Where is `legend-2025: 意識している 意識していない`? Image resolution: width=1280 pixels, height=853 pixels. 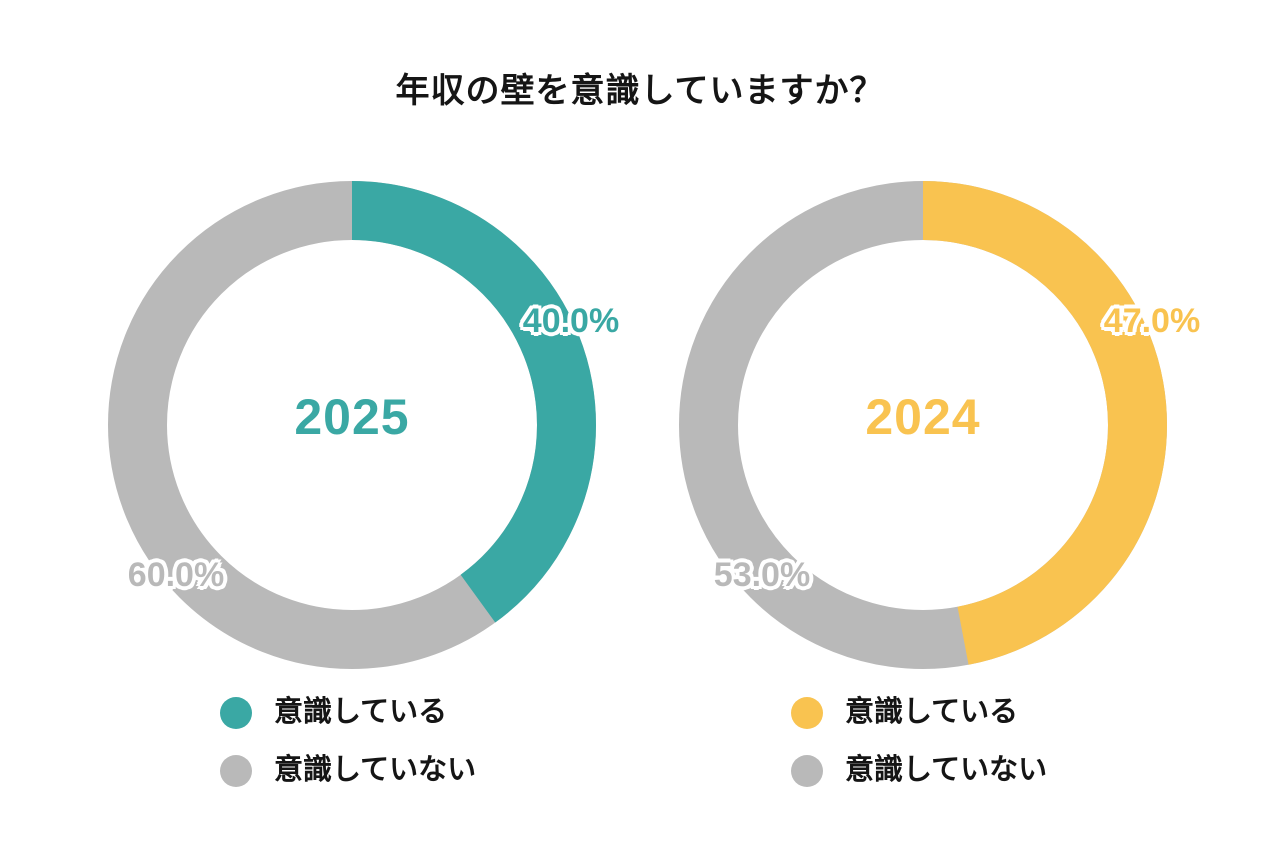
legend-2025: 意識している 意識していない is located at coordinates (348, 741).